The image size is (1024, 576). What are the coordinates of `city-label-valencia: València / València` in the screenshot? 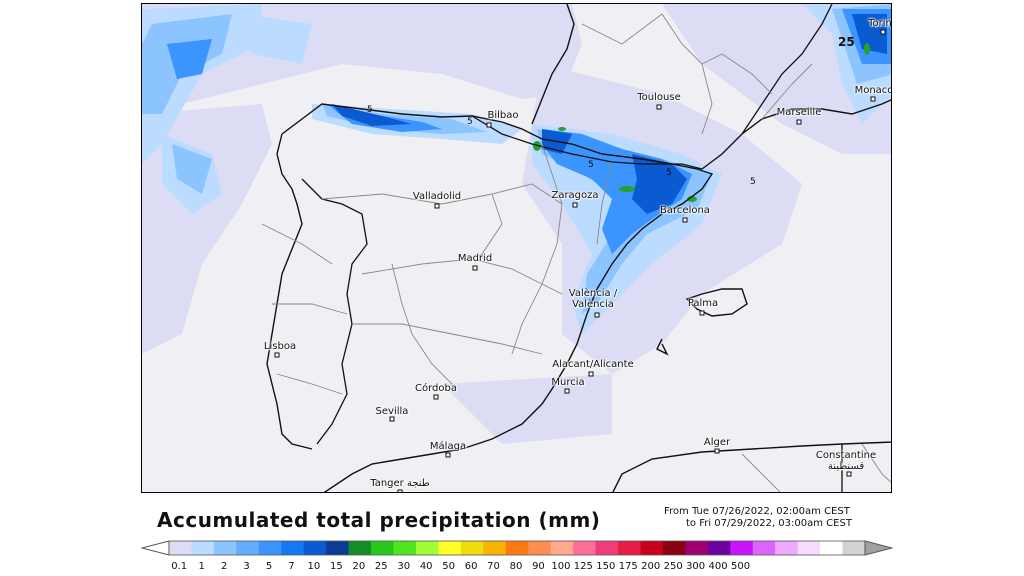 It's located at (593, 299).